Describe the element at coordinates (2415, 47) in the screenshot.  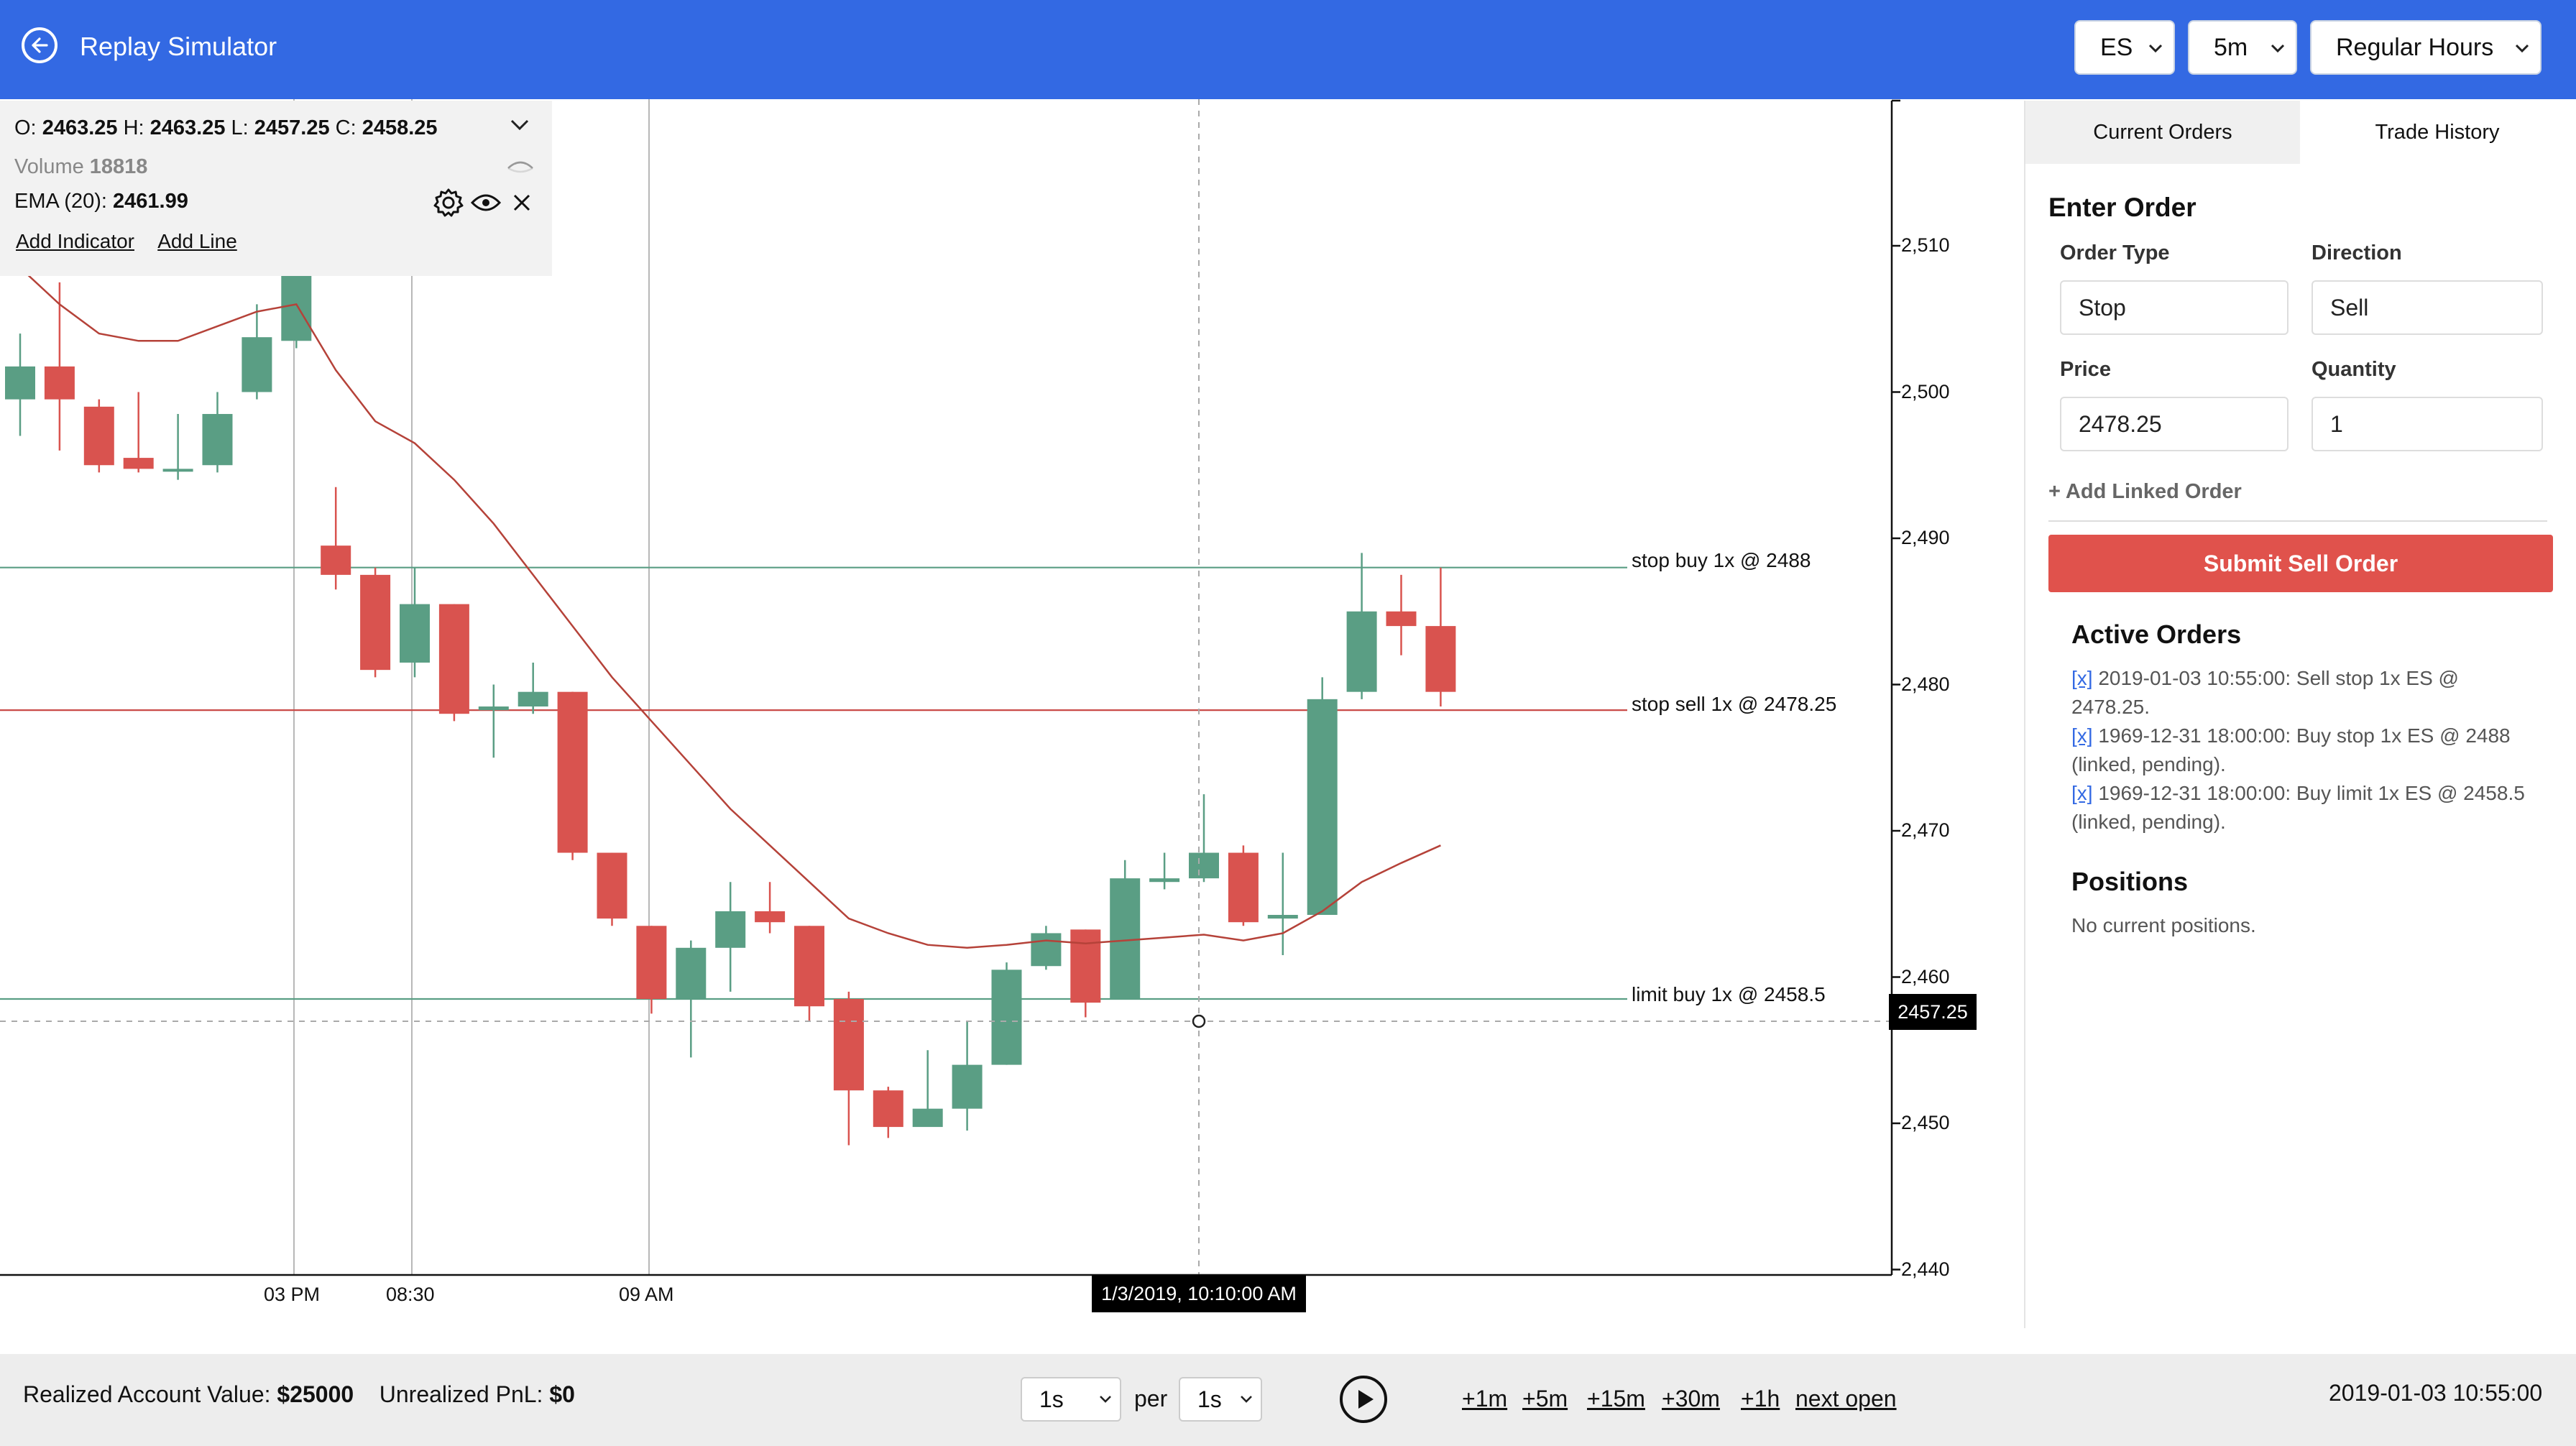
I see `session-value: Regular Hours` at that location.